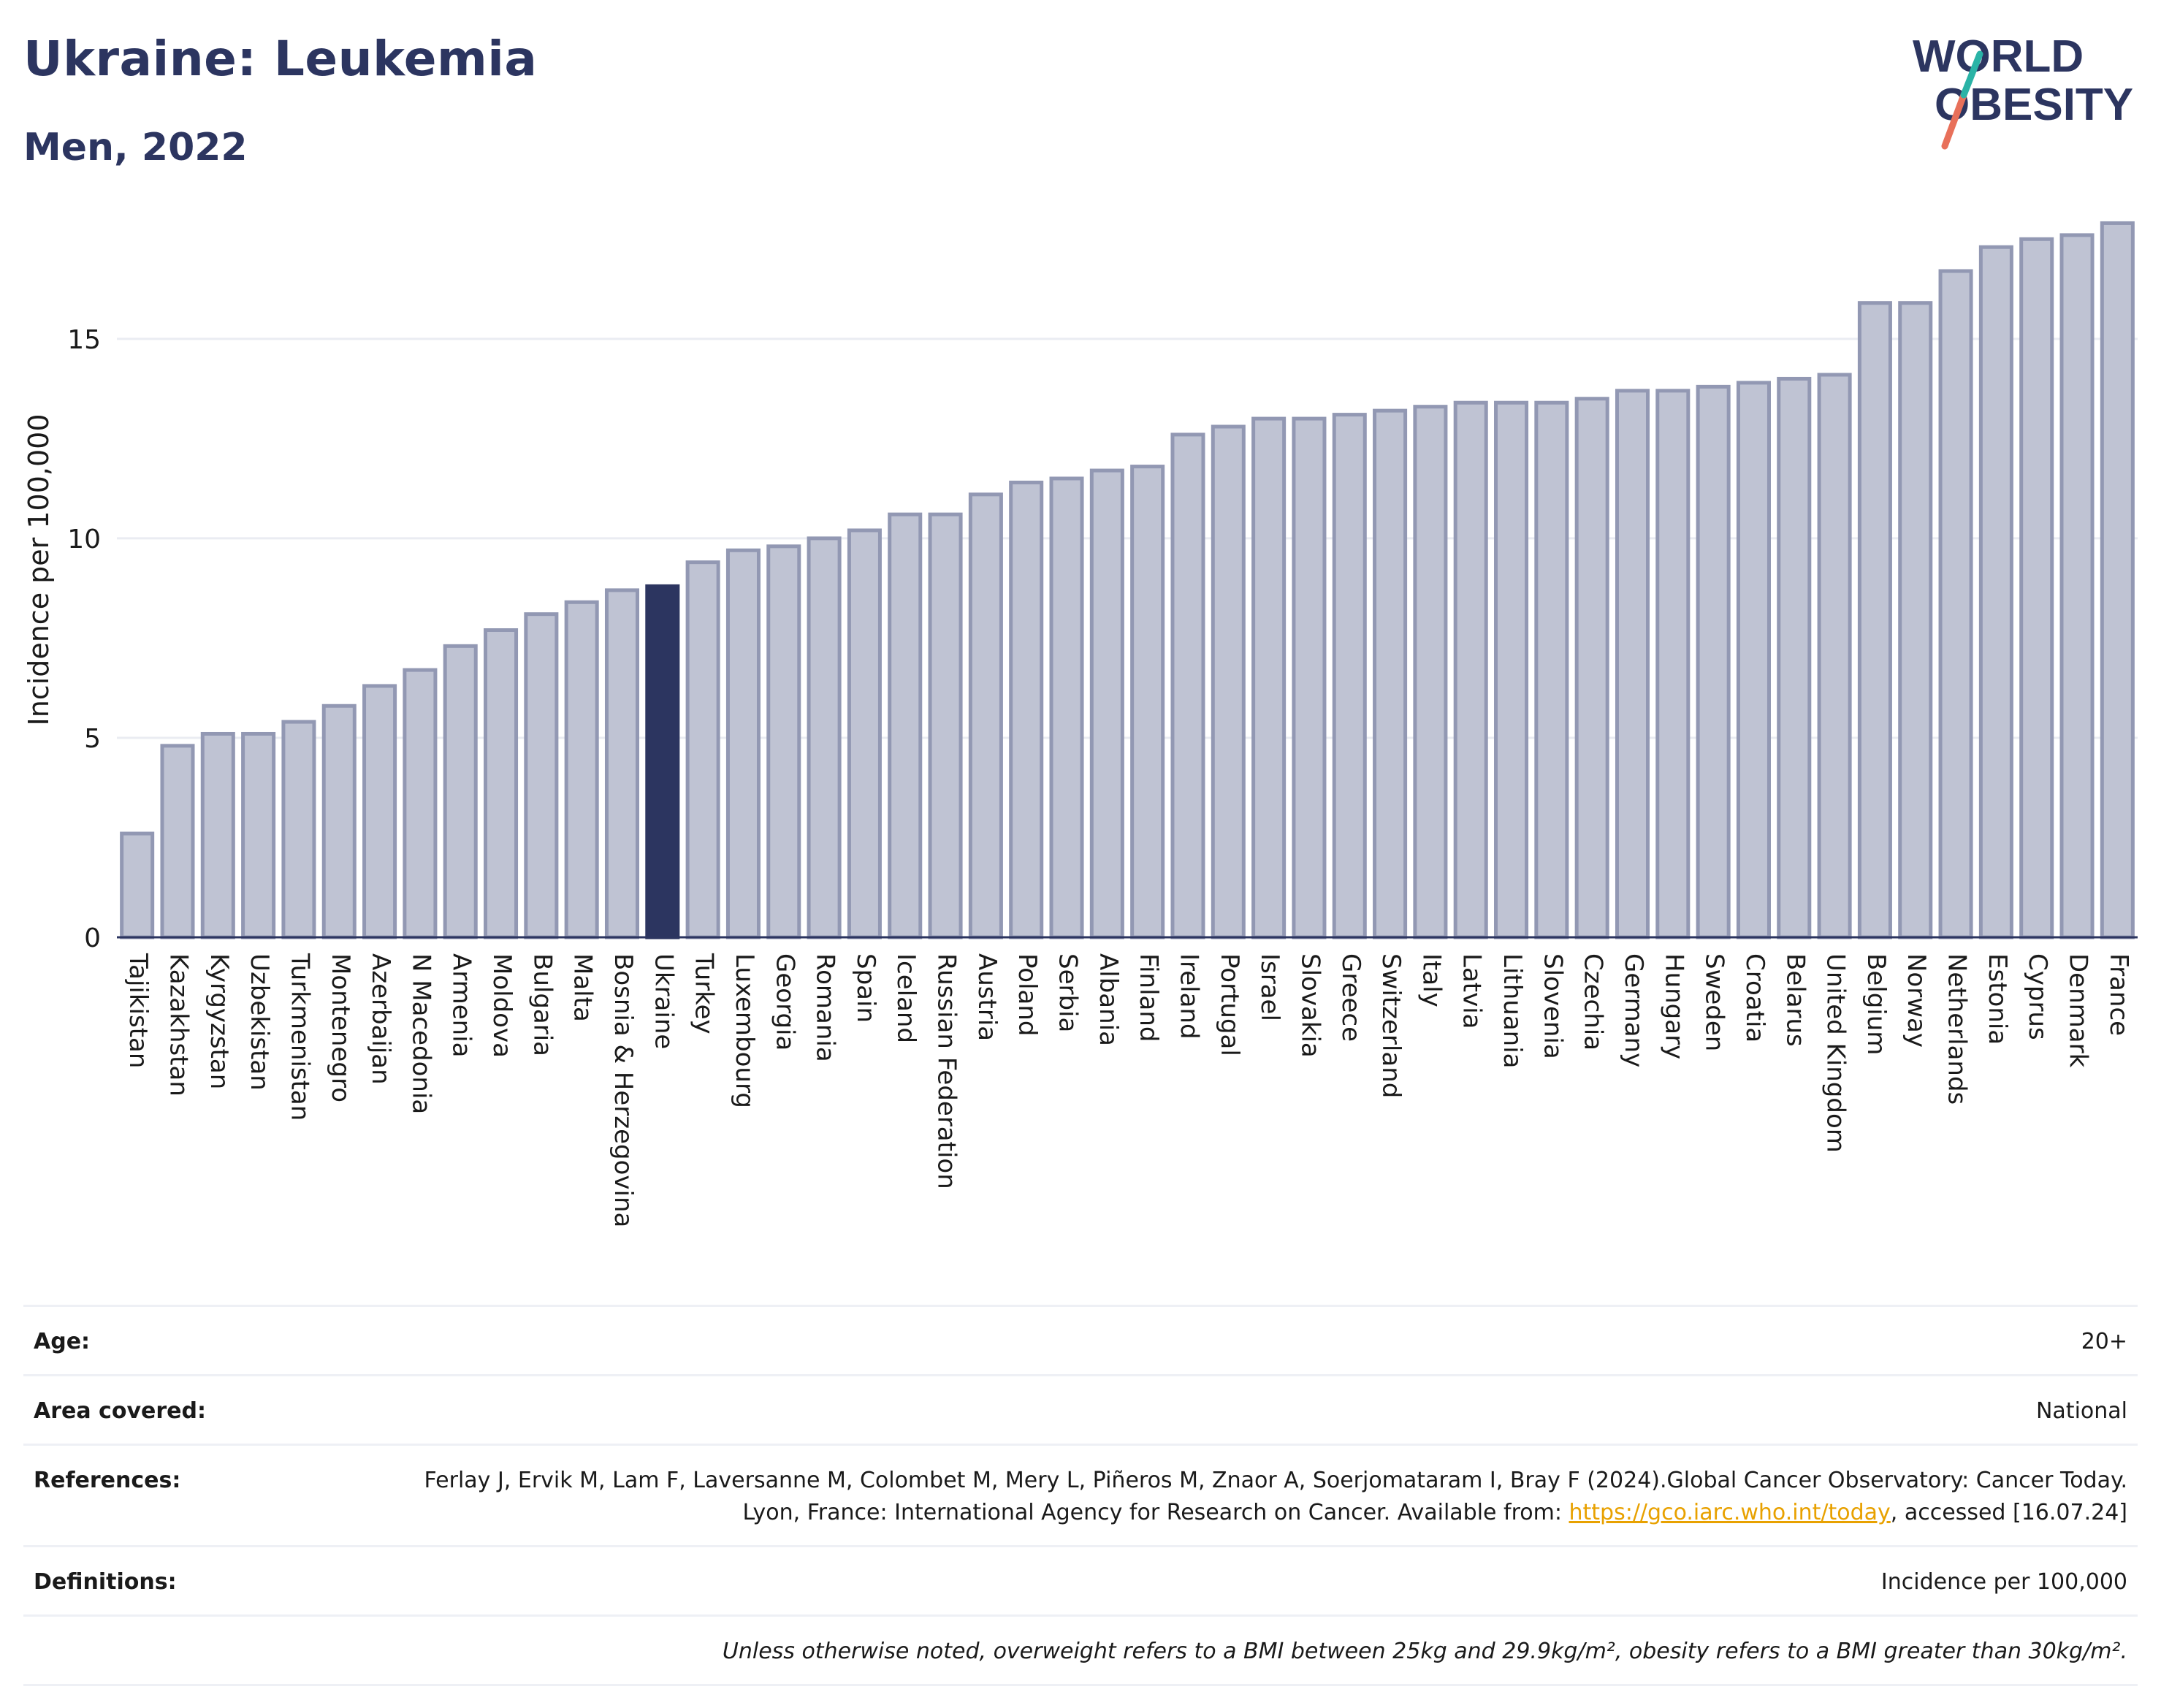 This screenshot has width=2161, height=1708. What do you see at coordinates (1431, 980) in the screenshot?
I see `x-tick-label: Italy` at bounding box center [1431, 980].